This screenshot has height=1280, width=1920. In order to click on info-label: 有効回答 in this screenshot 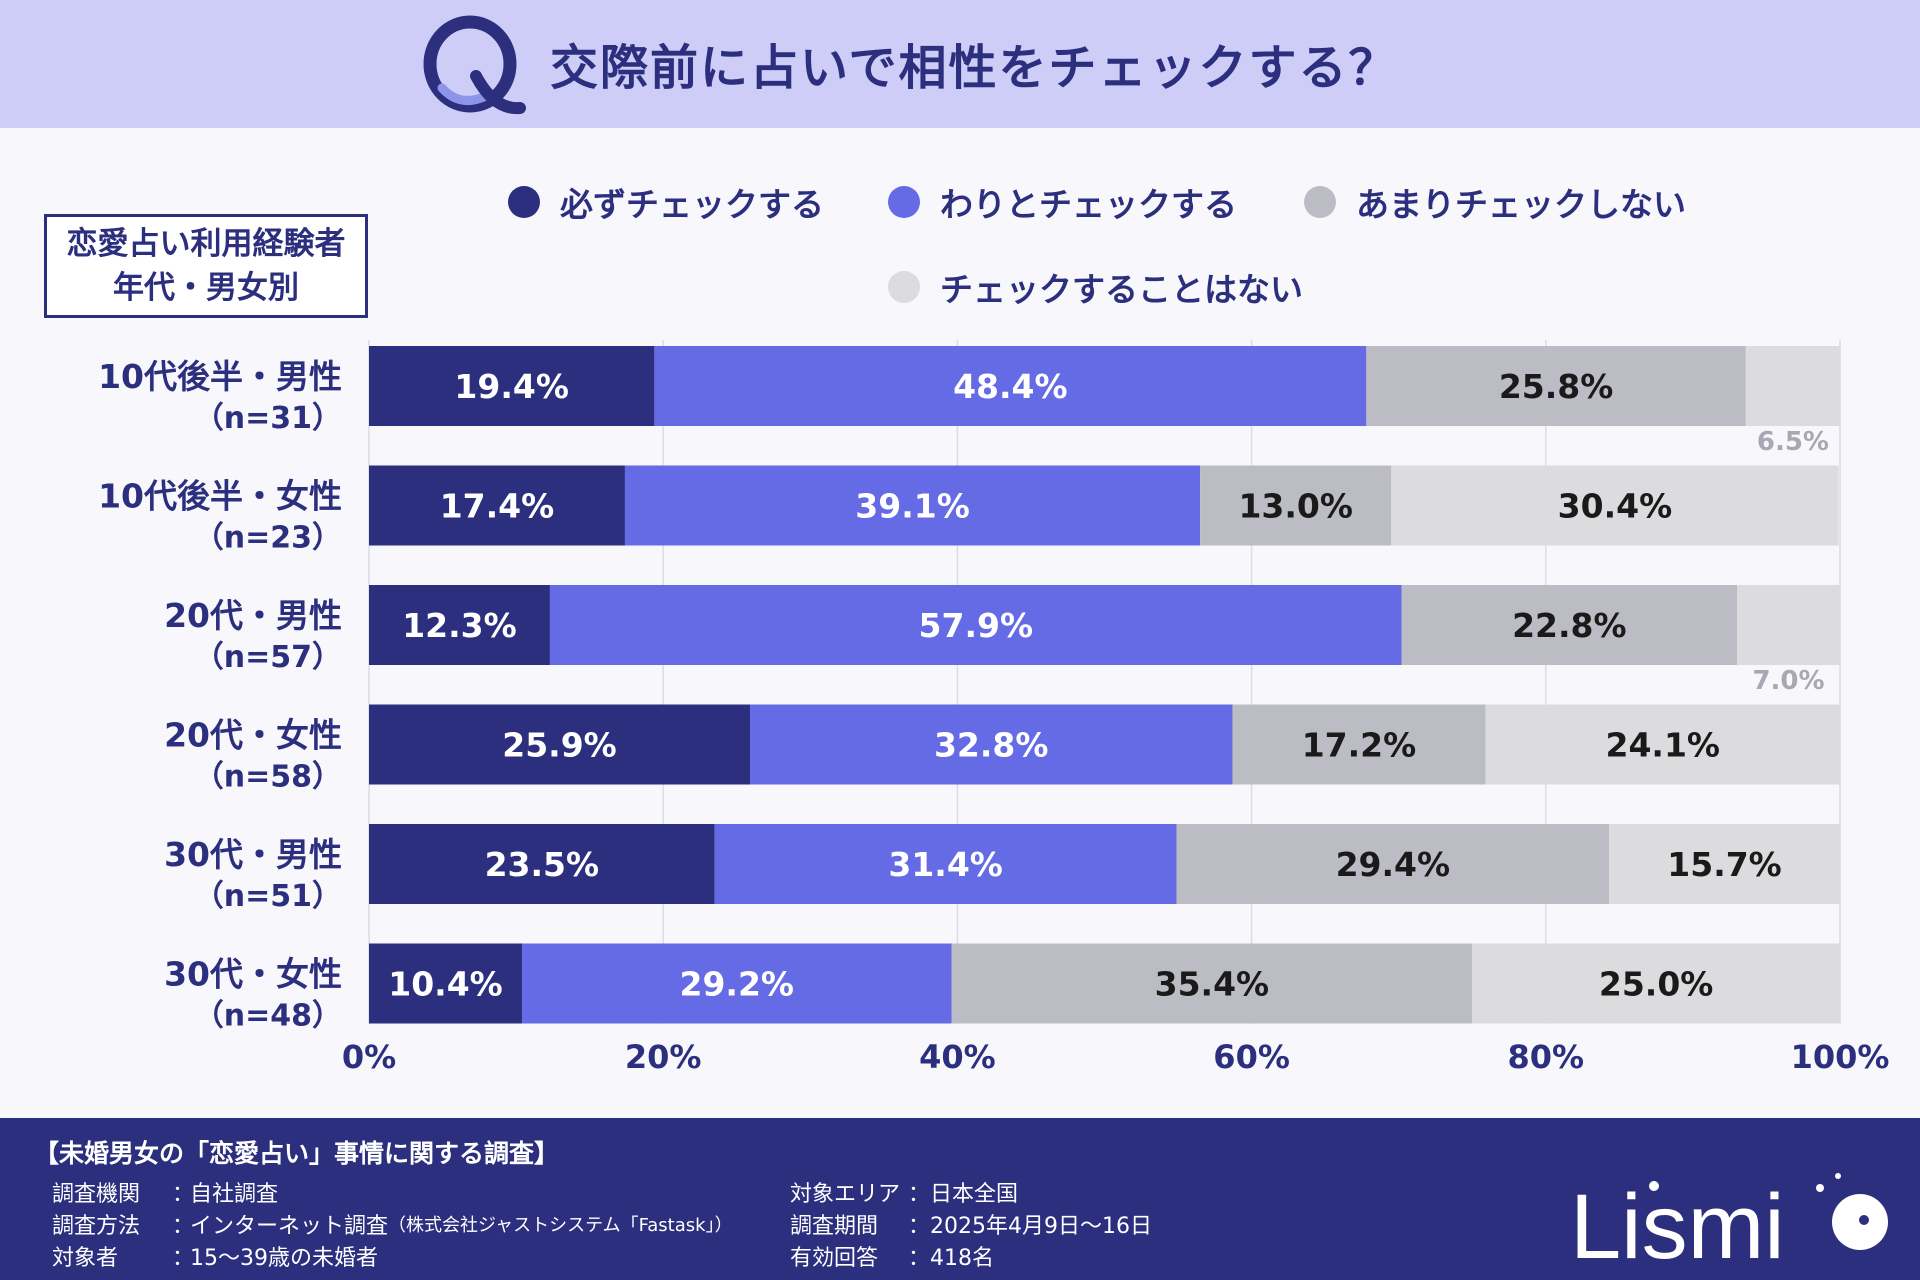, I will do `click(834, 1258)`.